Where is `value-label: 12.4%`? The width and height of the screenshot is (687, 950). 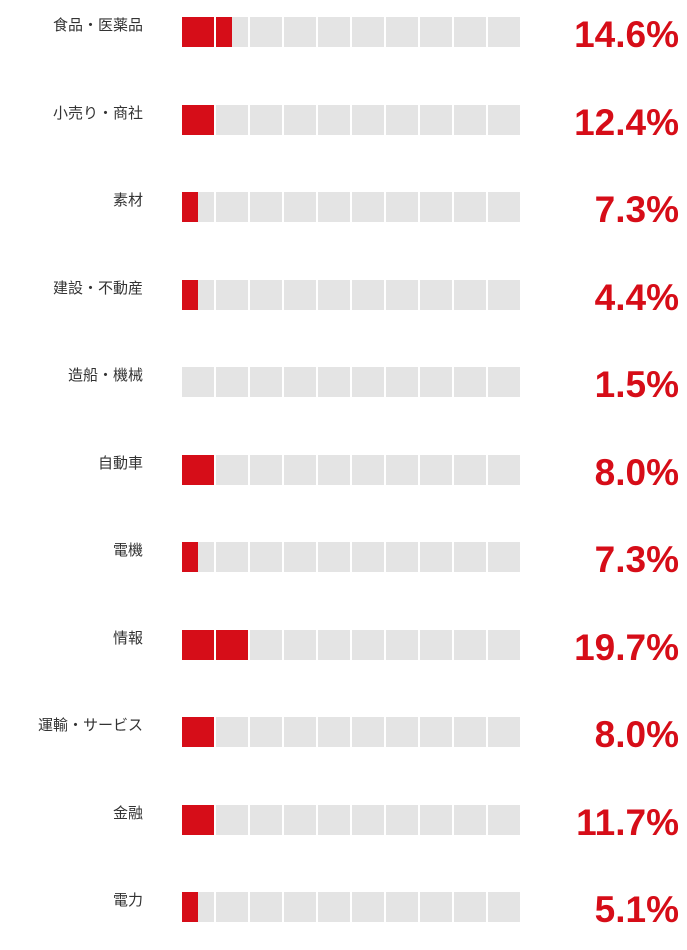 value-label: 12.4% is located at coordinates (626, 122).